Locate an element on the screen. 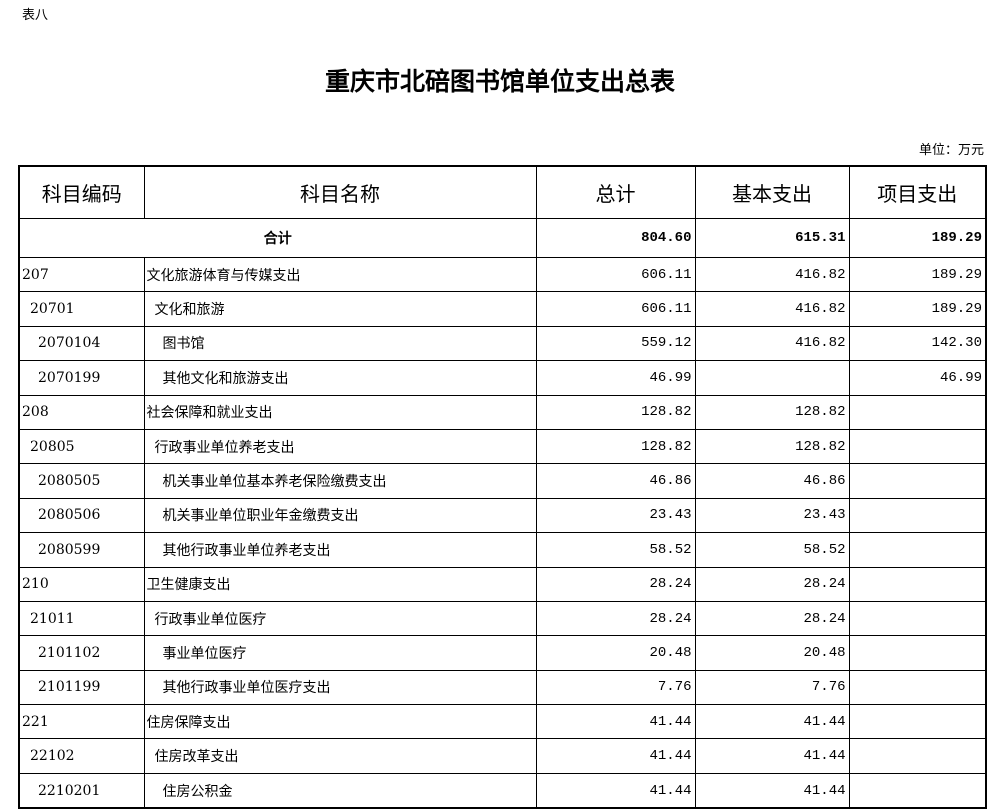 Image resolution: width=1000 pixels, height=812 pixels. table-row: 221 住房保障支出 41.44 41.44 is located at coordinates (502, 722).